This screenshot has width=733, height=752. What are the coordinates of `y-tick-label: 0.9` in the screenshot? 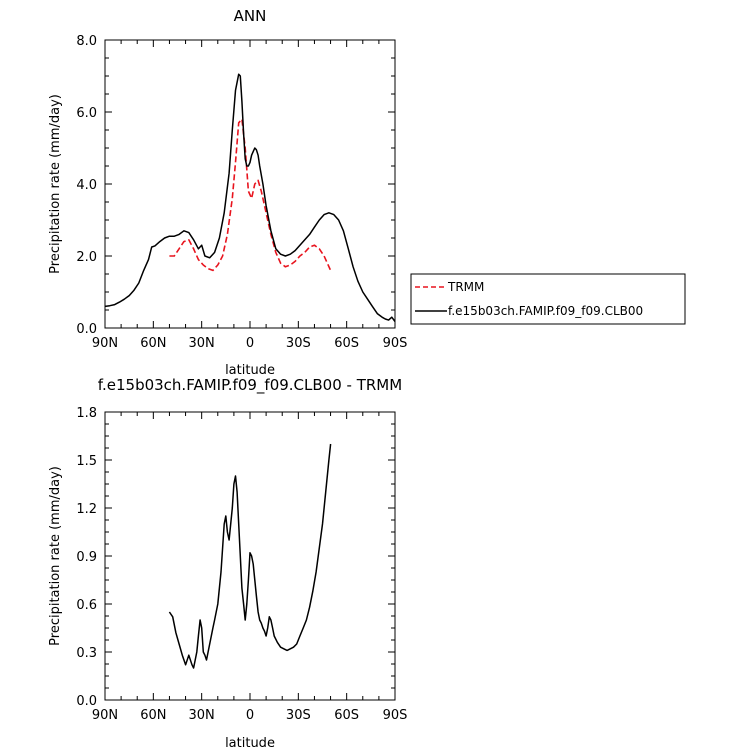 It's located at (86, 557).